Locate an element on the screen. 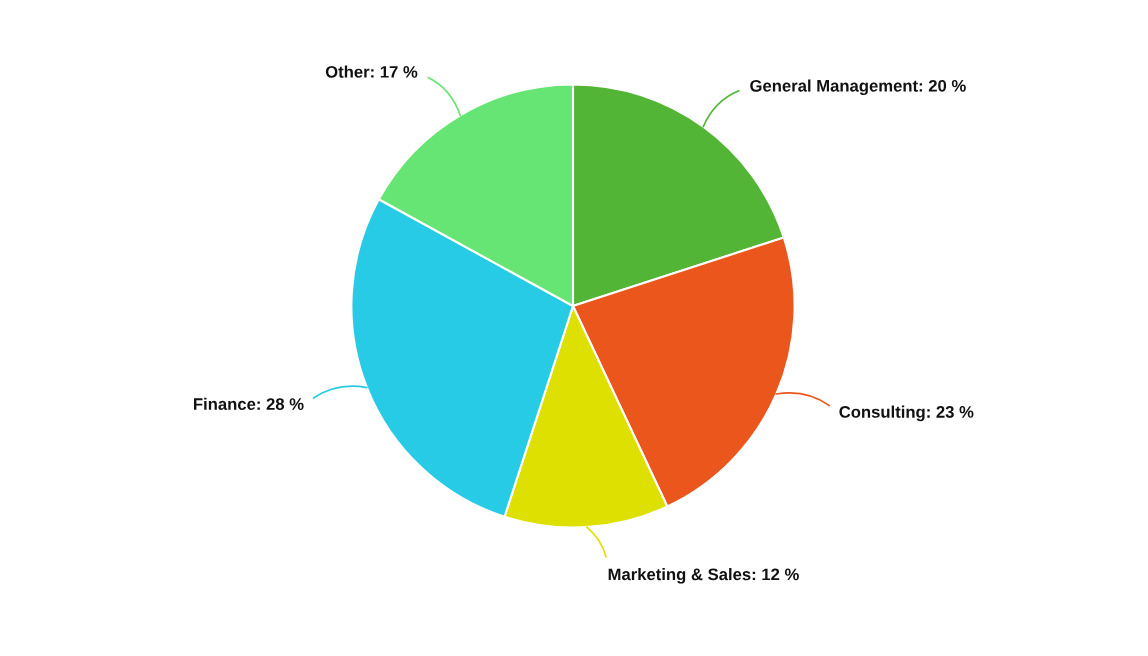 This screenshot has width=1148, height=656. slice-label: General Management: 20 % is located at coordinates (858, 87).